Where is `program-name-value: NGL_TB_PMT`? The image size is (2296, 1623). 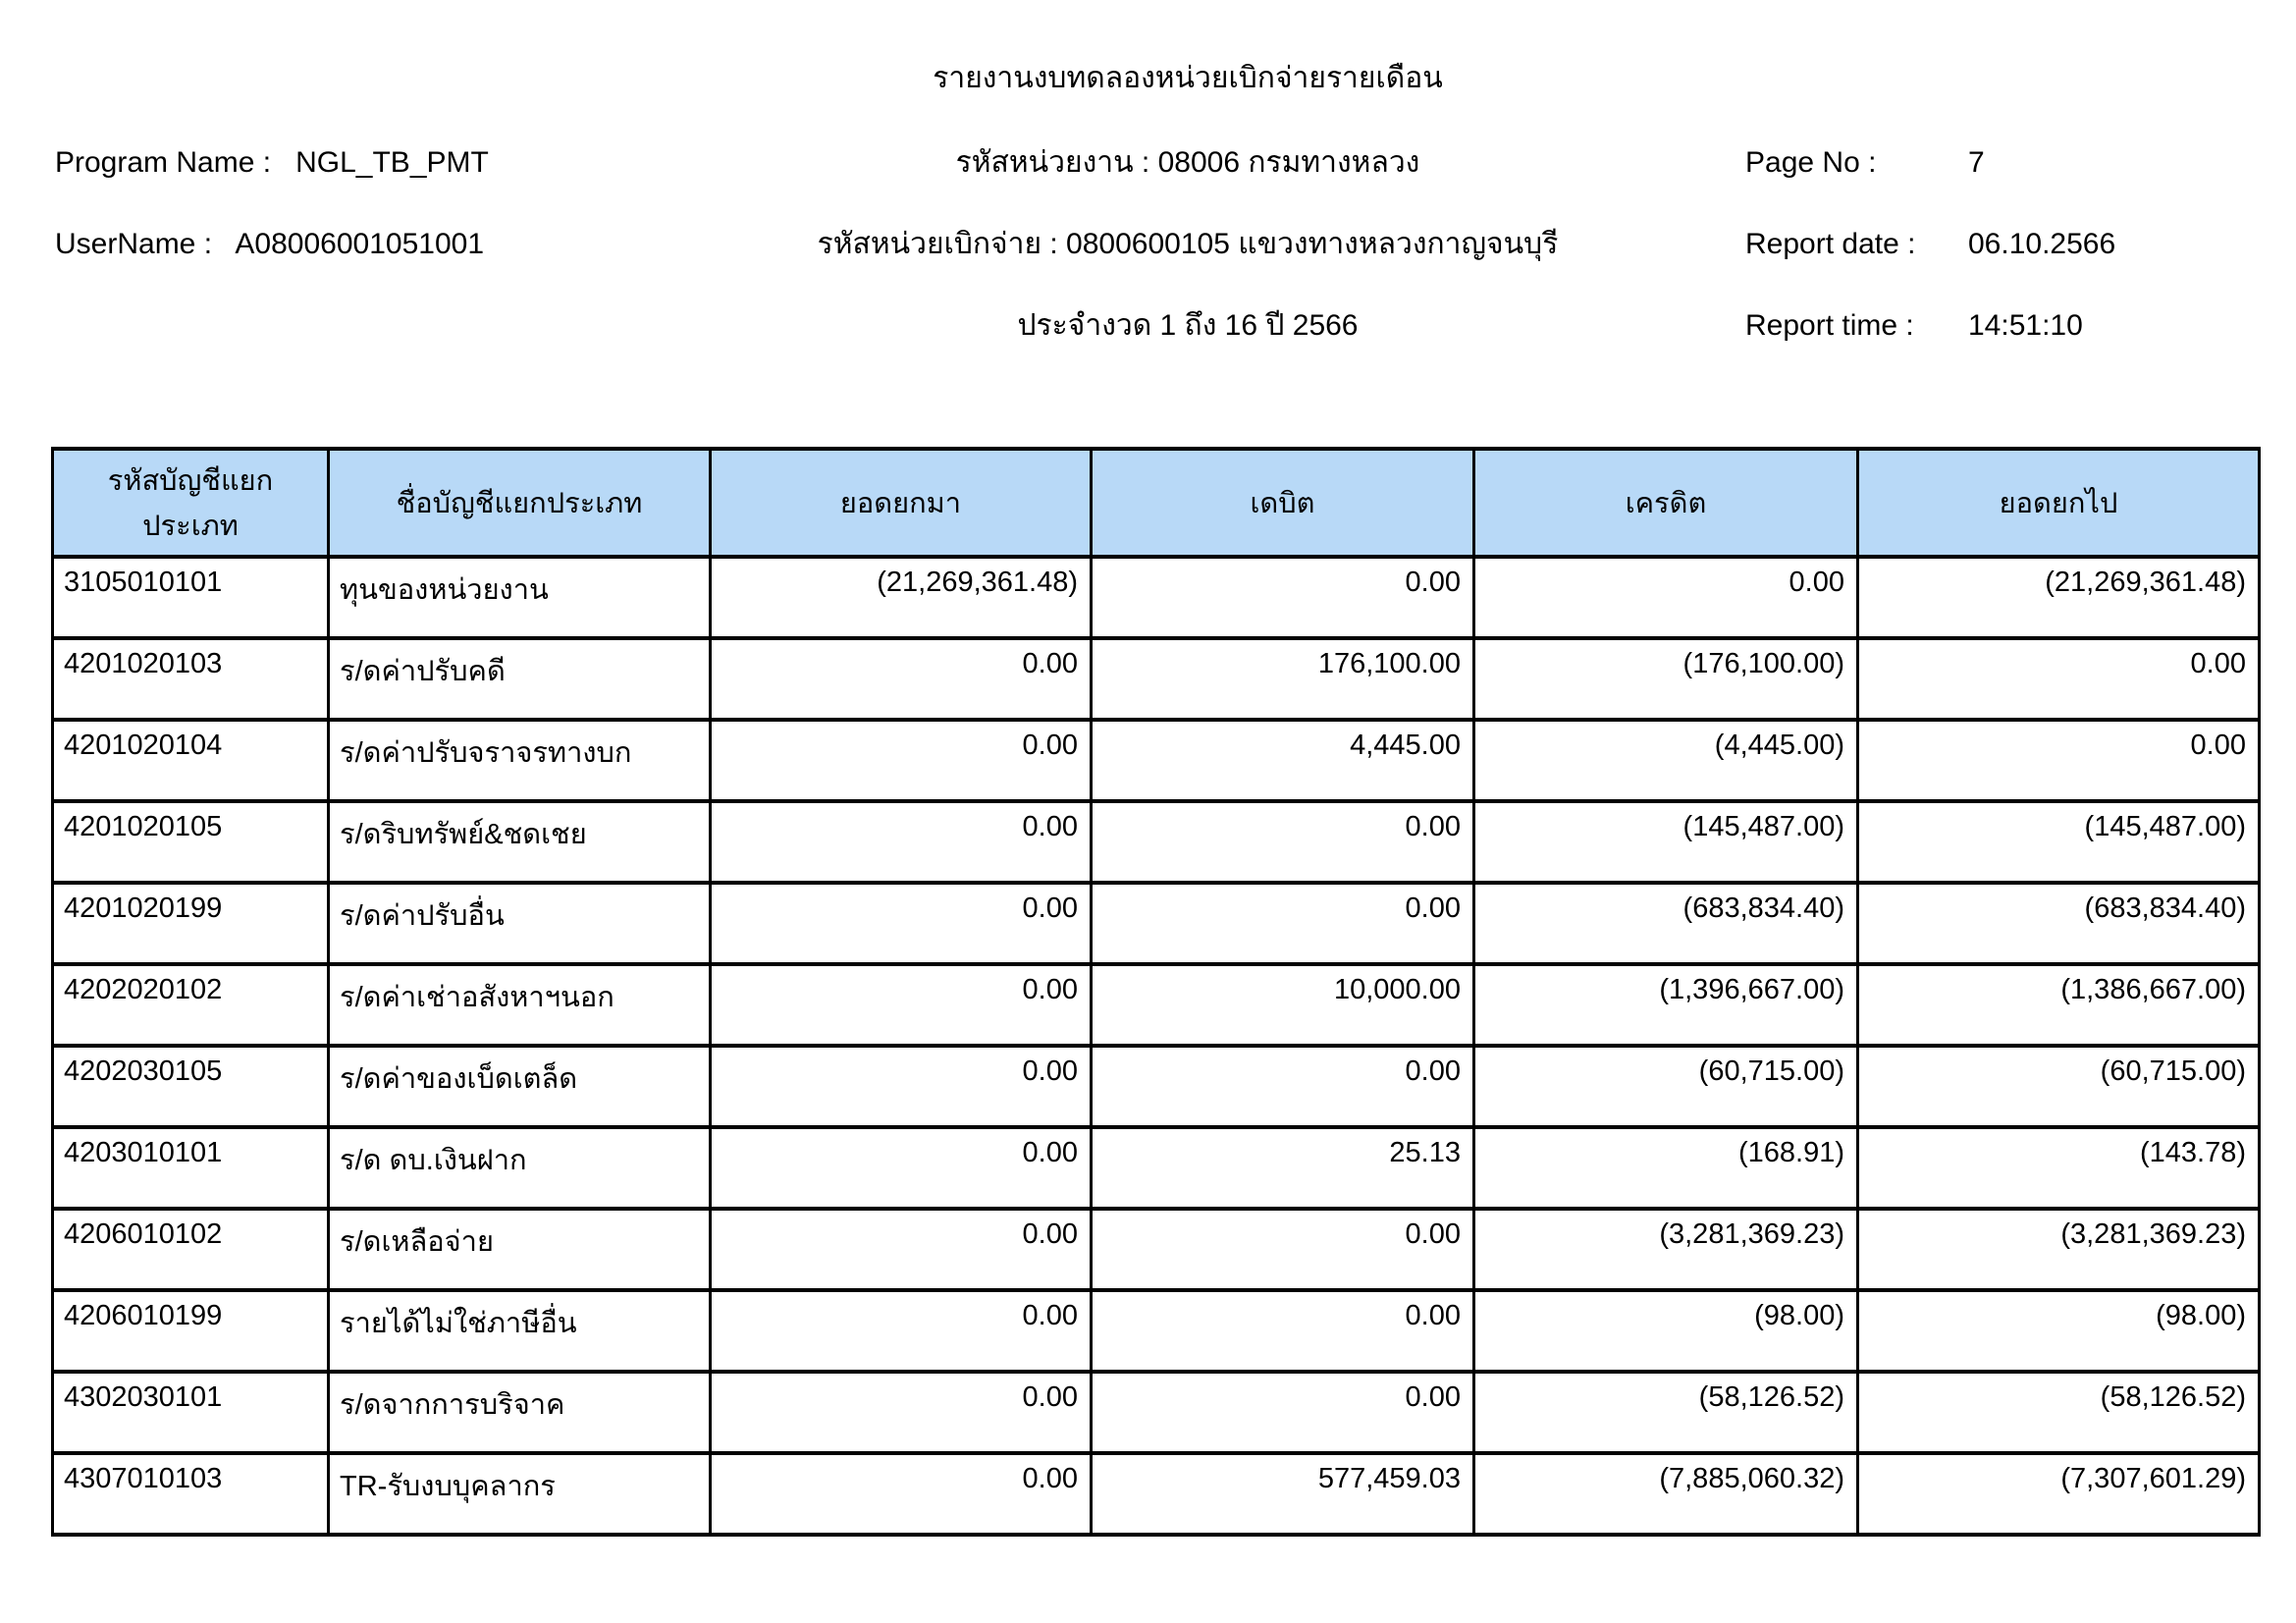 program-name-value: NGL_TB_PMT is located at coordinates (392, 162).